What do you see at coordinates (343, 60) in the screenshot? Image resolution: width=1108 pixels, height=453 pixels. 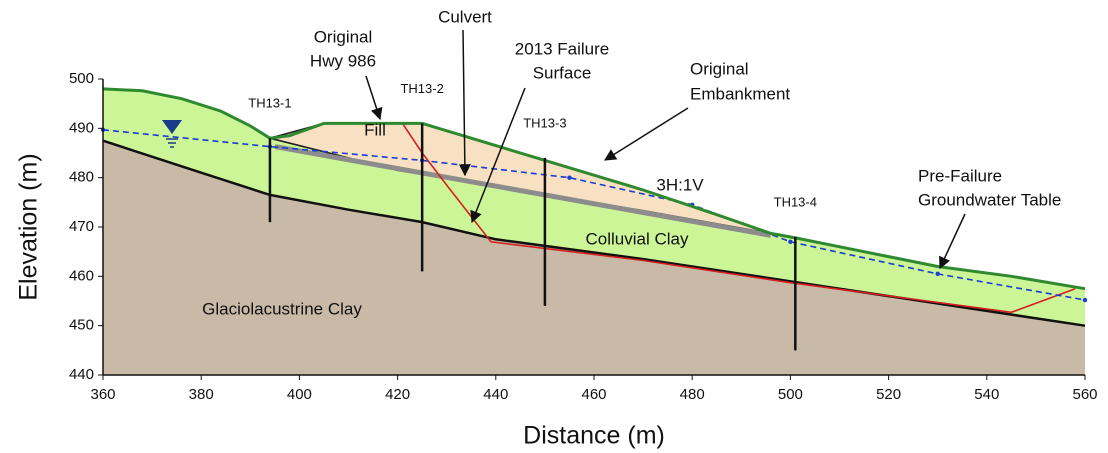 I see `annotation: Hwy 986` at bounding box center [343, 60].